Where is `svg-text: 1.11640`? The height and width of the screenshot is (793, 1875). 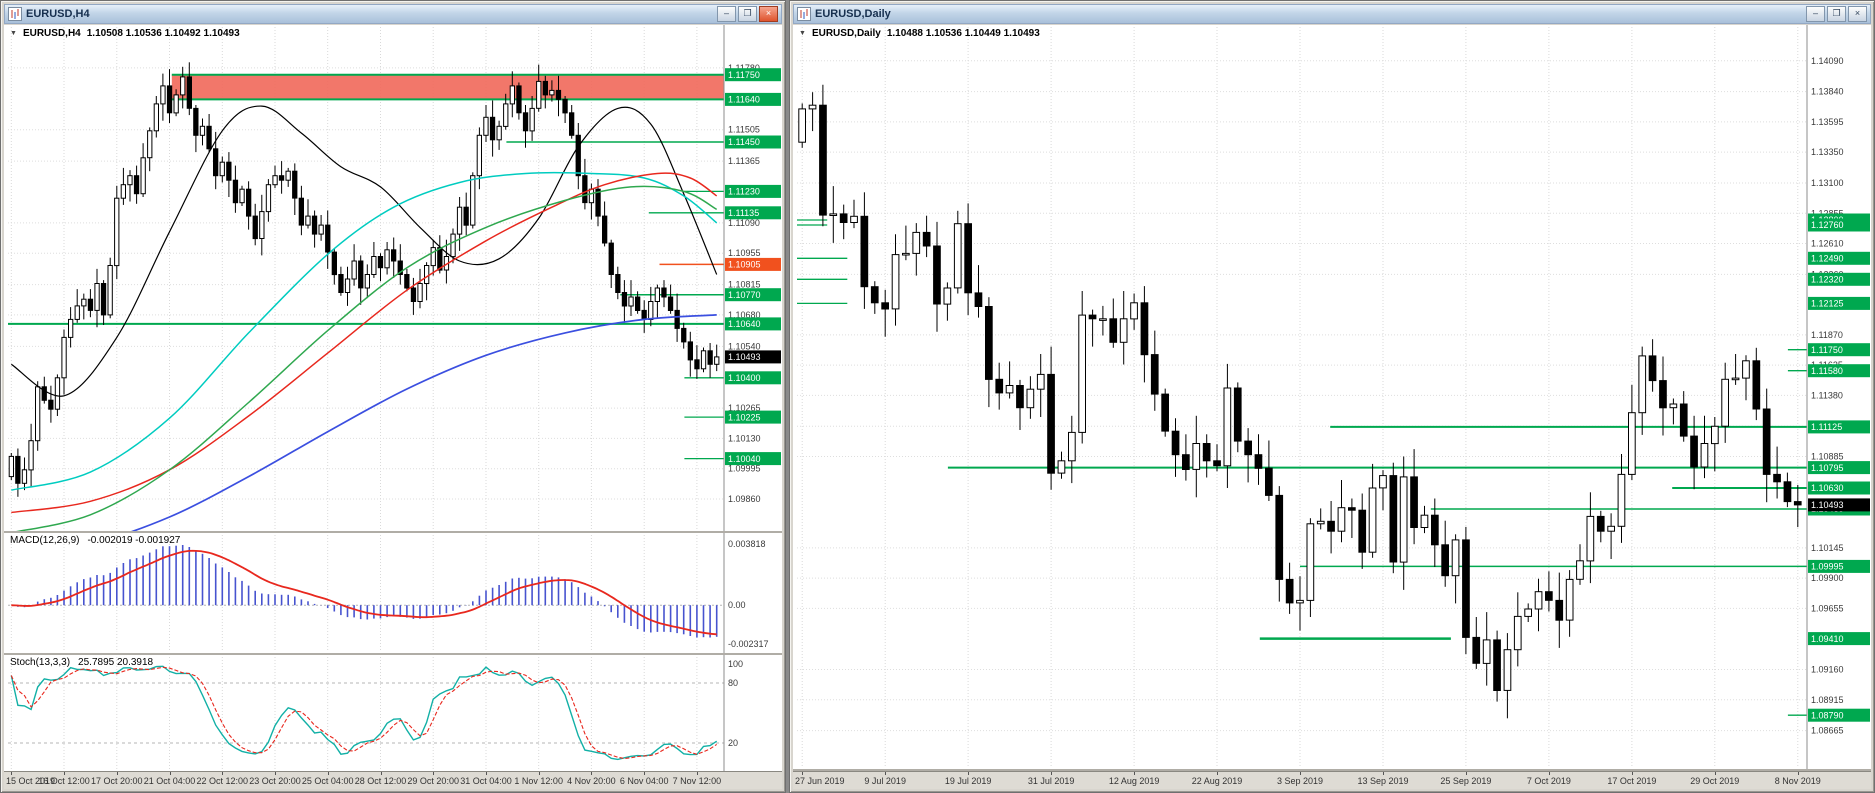
svg-text: 1.11640 is located at coordinates (744, 100).